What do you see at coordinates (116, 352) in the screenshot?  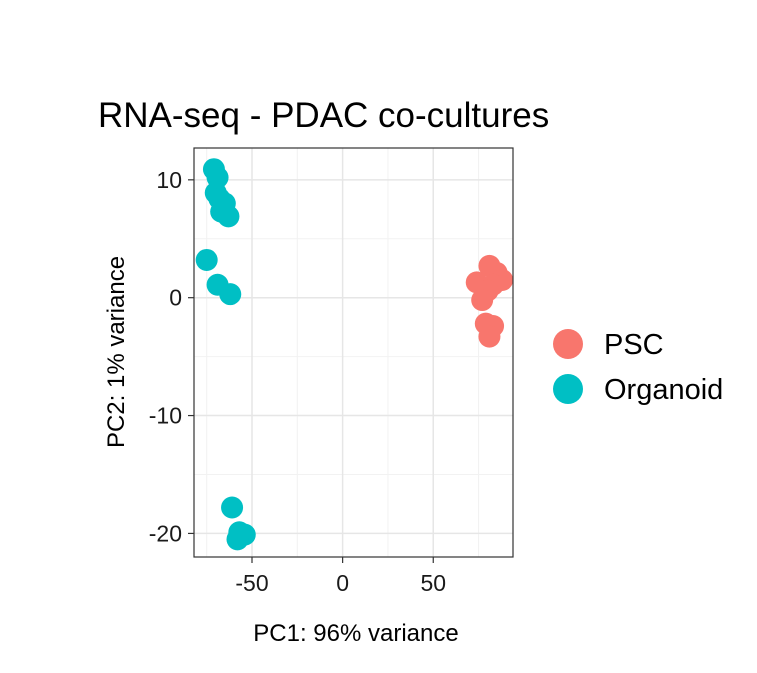 I see `y-axis-title: PC2: 1% variance` at bounding box center [116, 352].